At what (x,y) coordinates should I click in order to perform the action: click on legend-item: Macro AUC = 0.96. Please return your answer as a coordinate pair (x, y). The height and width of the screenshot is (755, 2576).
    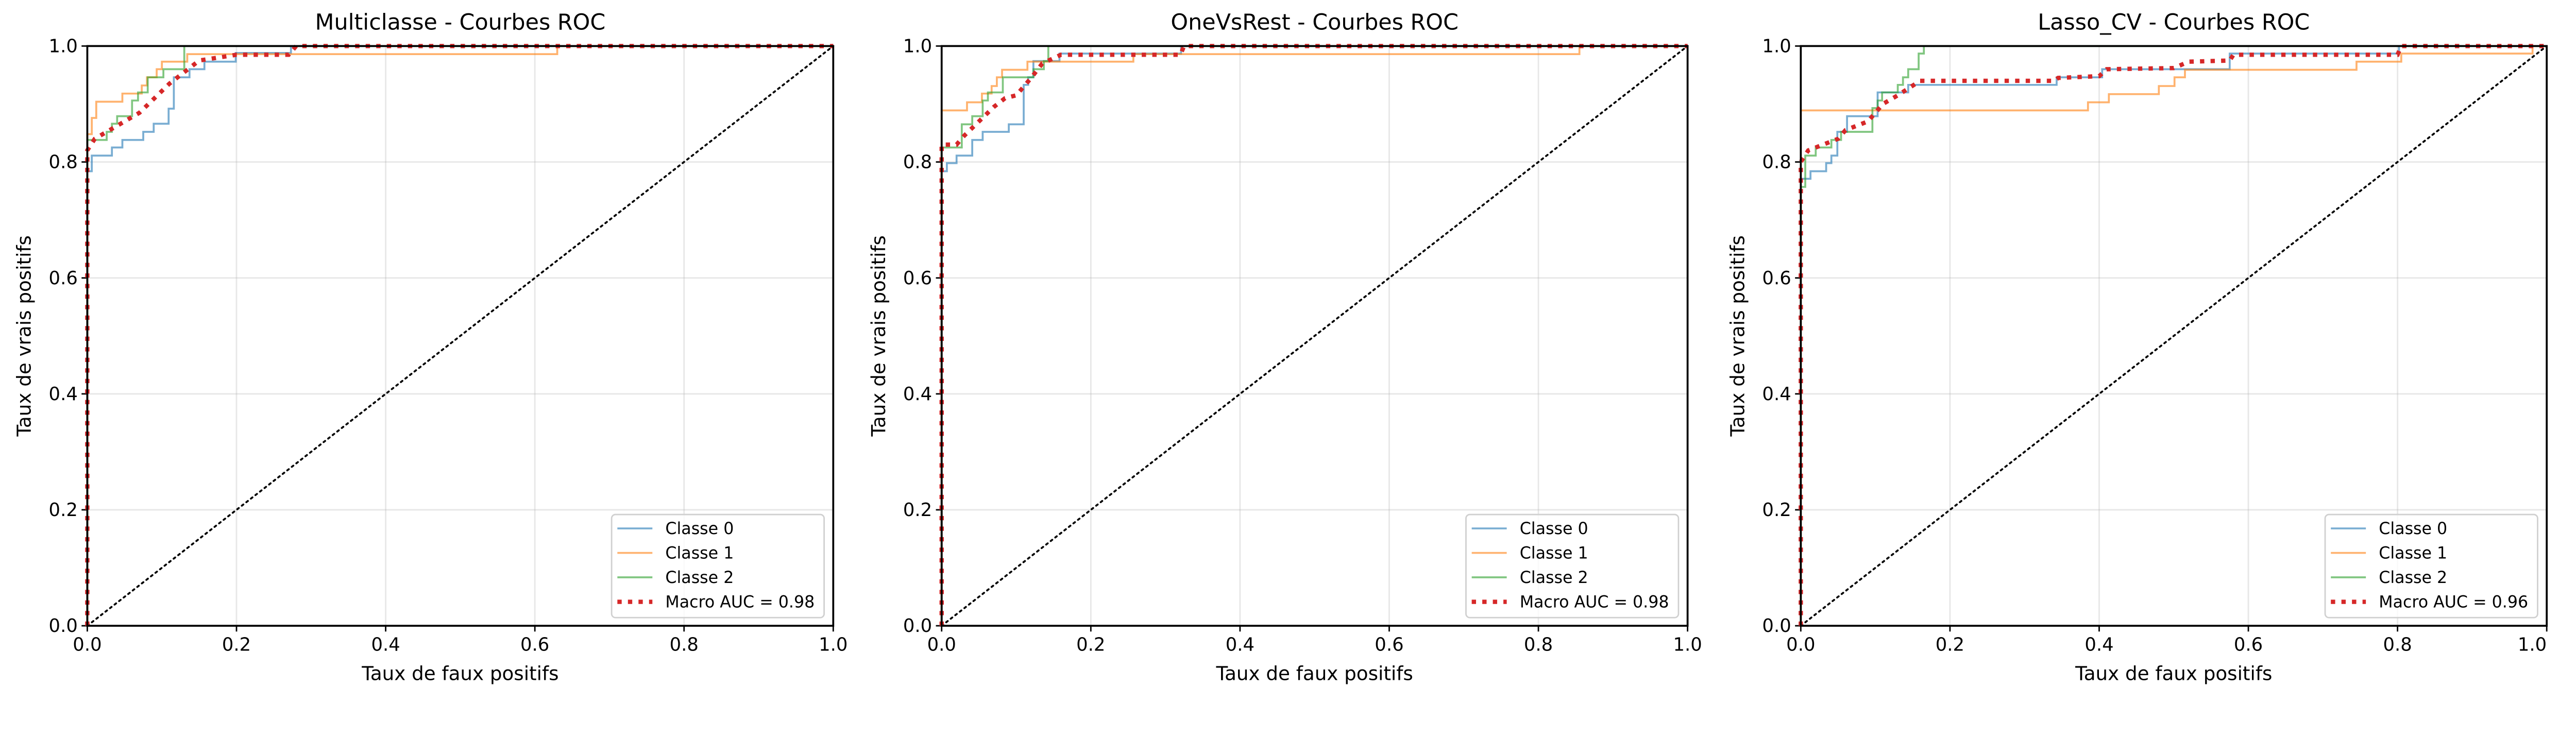
    Looking at the image, I should click on (2429, 602).